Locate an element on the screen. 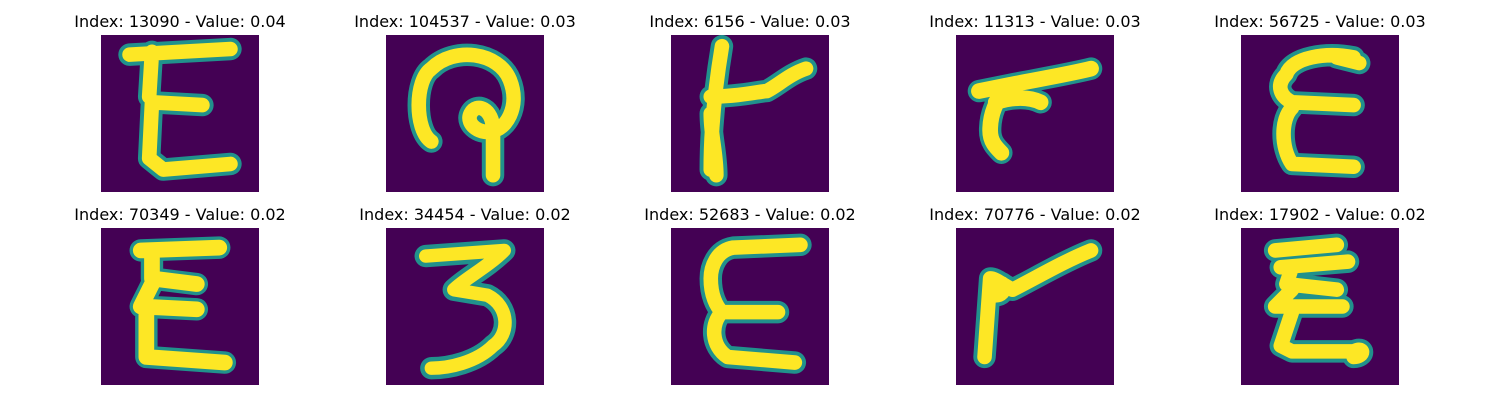 The width and height of the screenshot is (1500, 400). panel-10: Index: 17902 - Value: 0.02 is located at coordinates (1320, 300).